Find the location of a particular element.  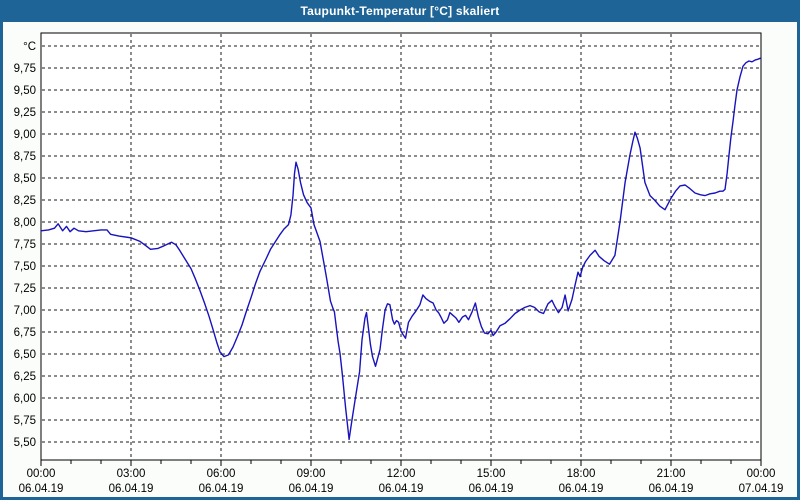

x-tick-time-label: 06:00 is located at coordinates (221, 474).